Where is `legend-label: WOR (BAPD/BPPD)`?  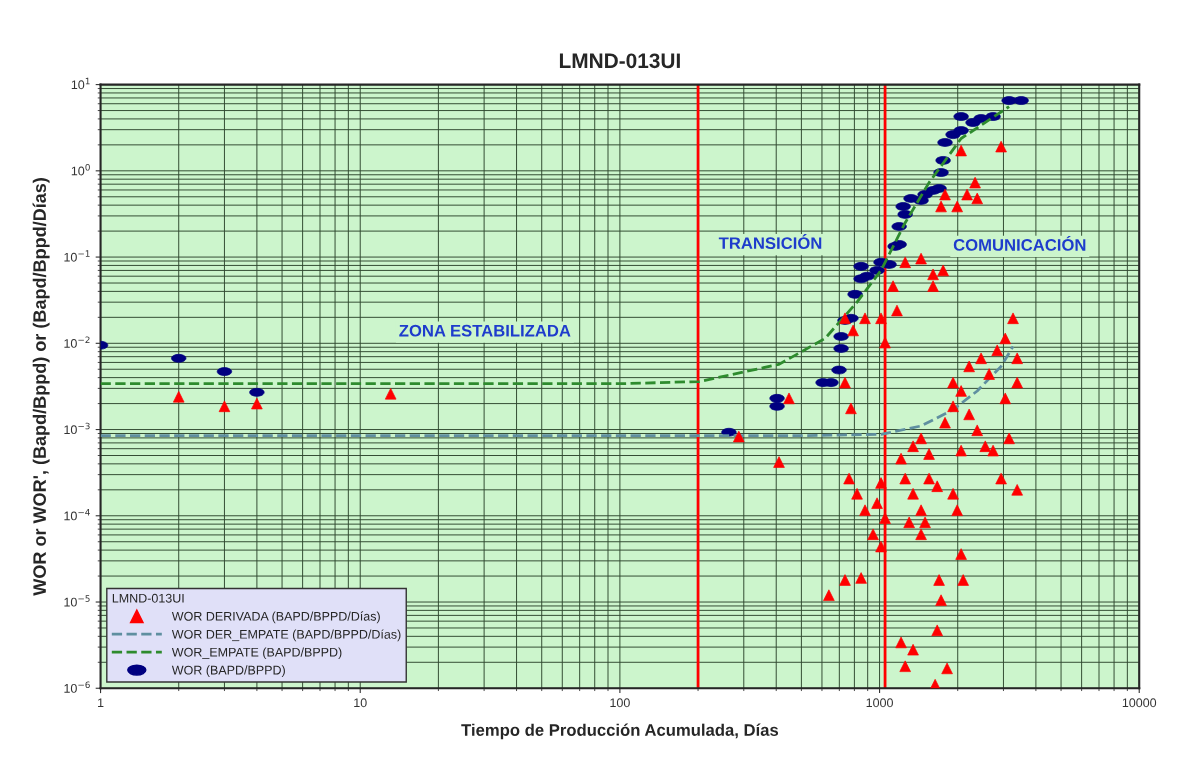
legend-label: WOR (BAPD/BPPD) is located at coordinates (228, 671).